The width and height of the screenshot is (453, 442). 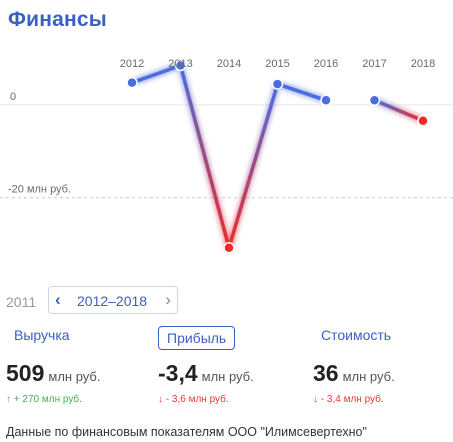 What do you see at coordinates (374, 64) in the screenshot?
I see `x-tick-label: 2017` at bounding box center [374, 64].